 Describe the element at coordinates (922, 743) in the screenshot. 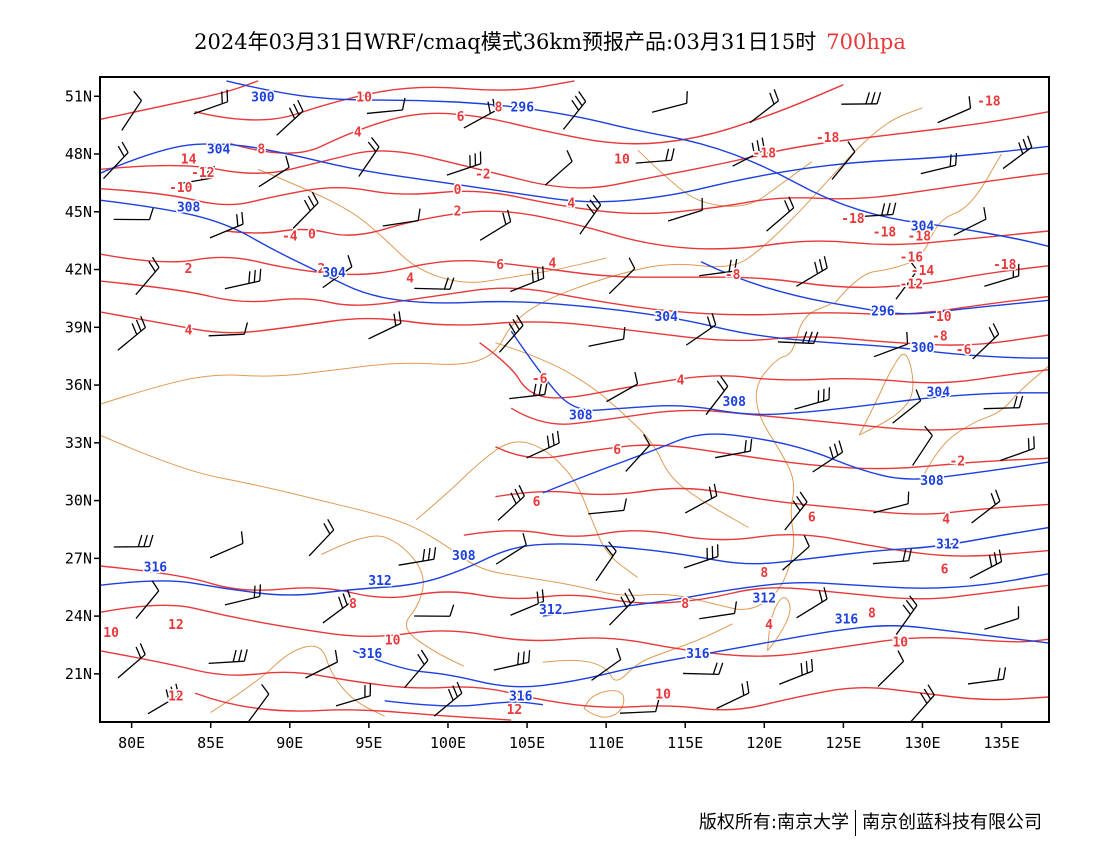

I see `x-tick-label: 130E` at that location.